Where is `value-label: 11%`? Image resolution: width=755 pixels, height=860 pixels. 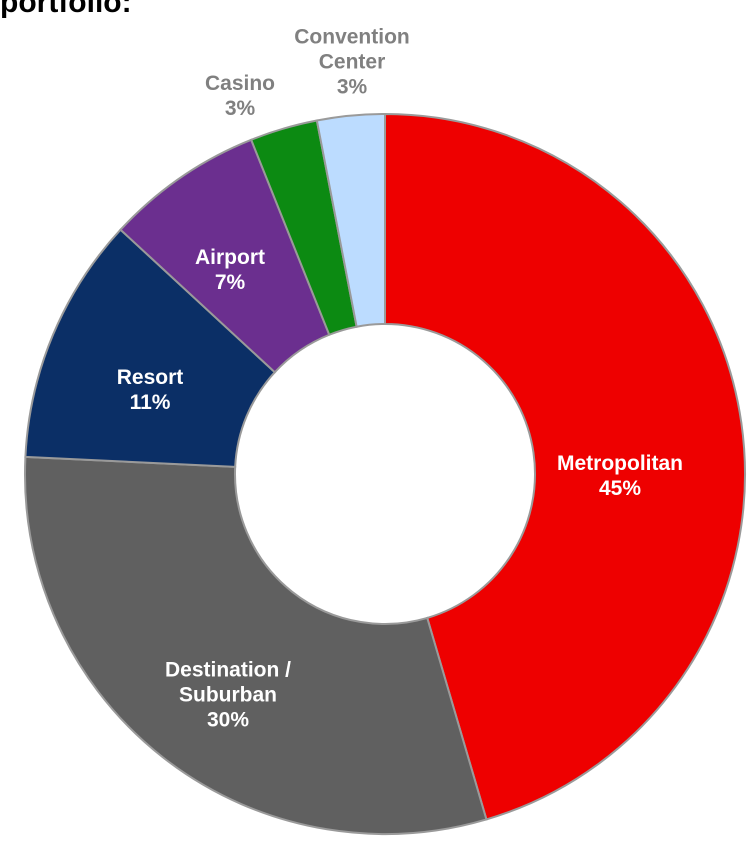 value-label: 11% is located at coordinates (150, 402).